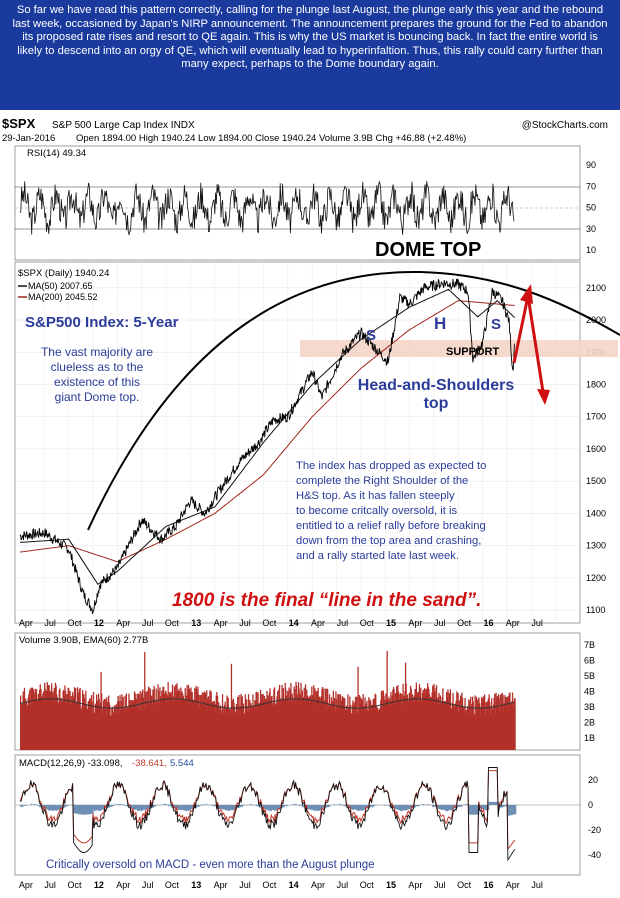 This screenshot has width=620, height=898. Describe the element at coordinates (376, 511) in the screenshot. I see `dropped-line-4: to become critcally oversold, it is` at that location.